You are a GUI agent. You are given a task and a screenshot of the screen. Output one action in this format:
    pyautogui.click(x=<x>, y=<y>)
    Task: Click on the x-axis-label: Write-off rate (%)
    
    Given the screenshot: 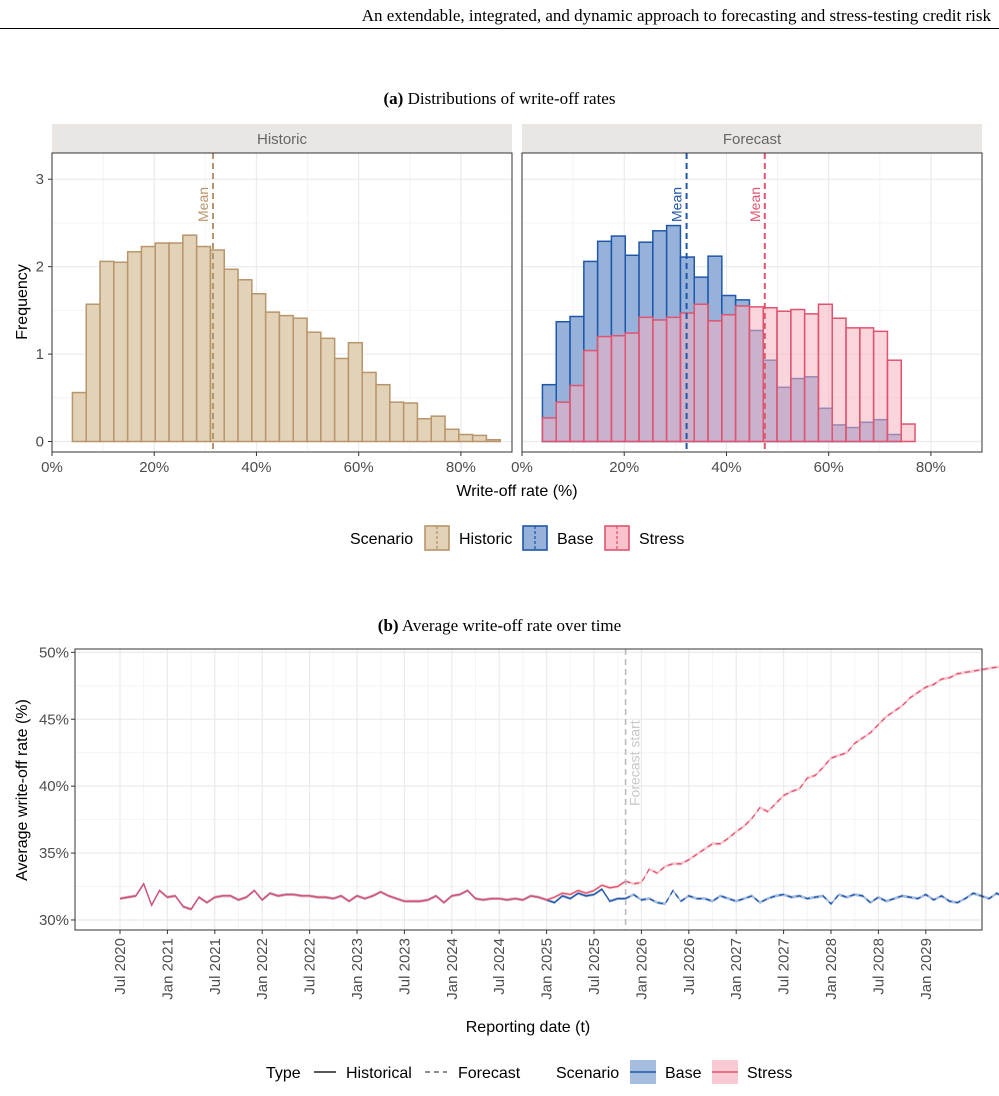 What is the action you would take?
    pyautogui.click(x=516, y=491)
    